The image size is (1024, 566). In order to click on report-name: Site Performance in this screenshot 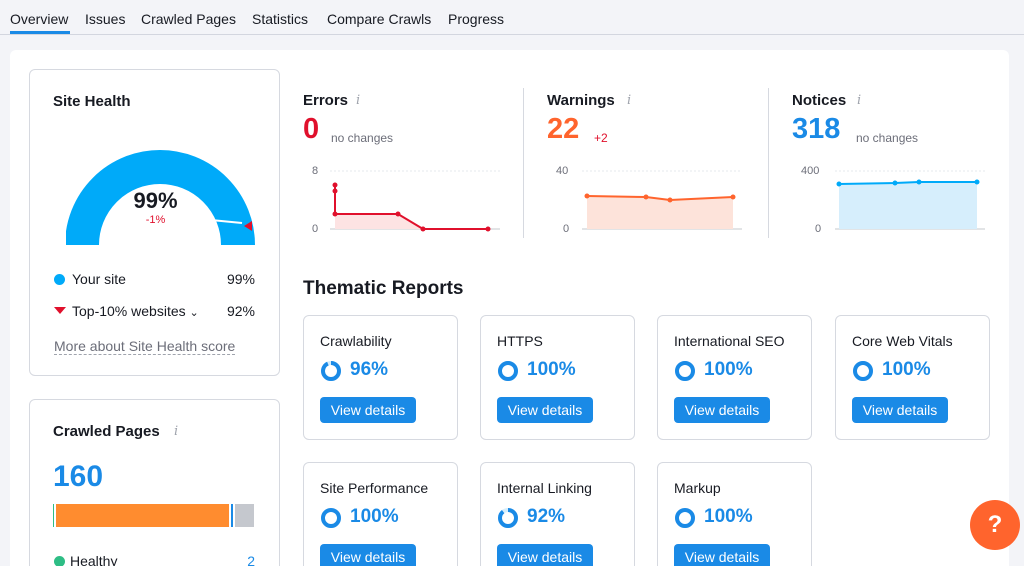, I will do `click(374, 488)`.